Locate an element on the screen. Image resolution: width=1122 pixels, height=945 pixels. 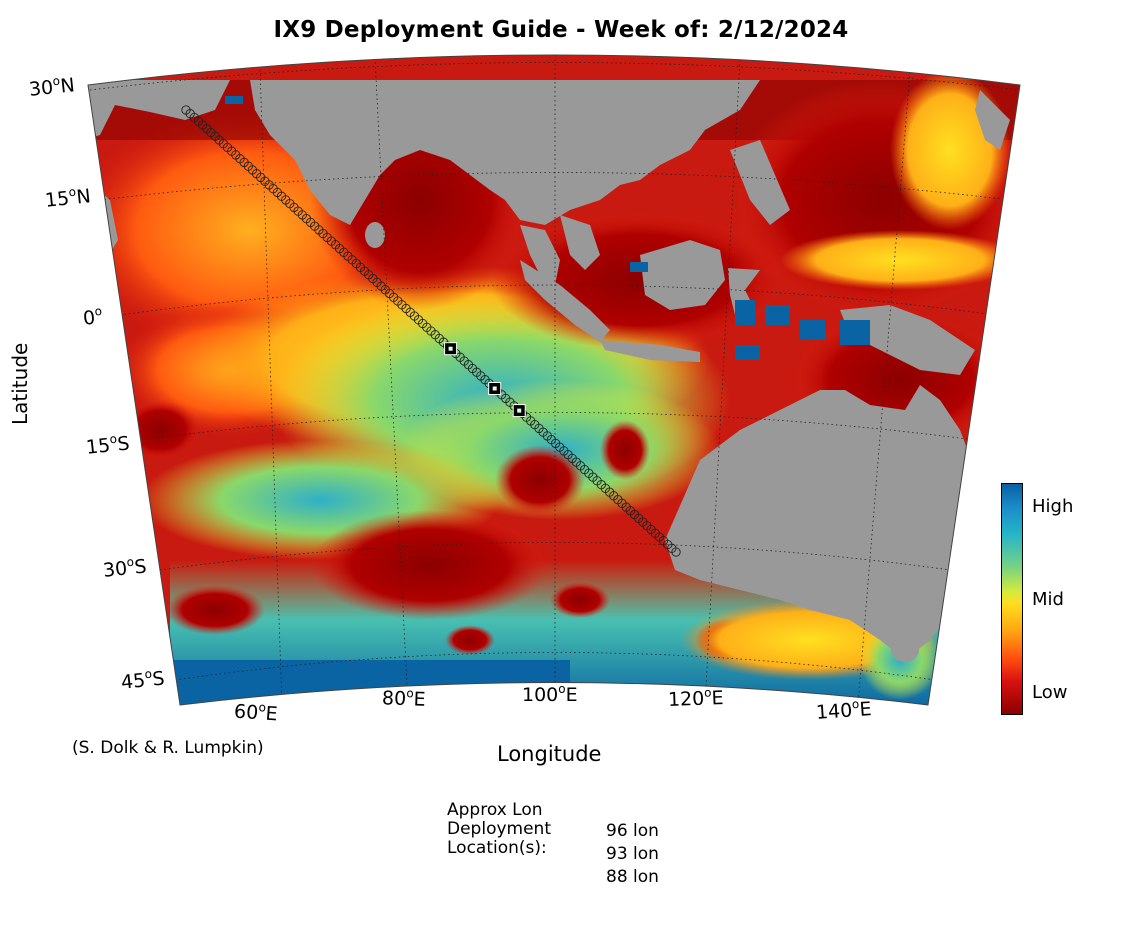
deployment-heading: Approx Lon Deployment Location(s): is located at coordinates (499, 829).